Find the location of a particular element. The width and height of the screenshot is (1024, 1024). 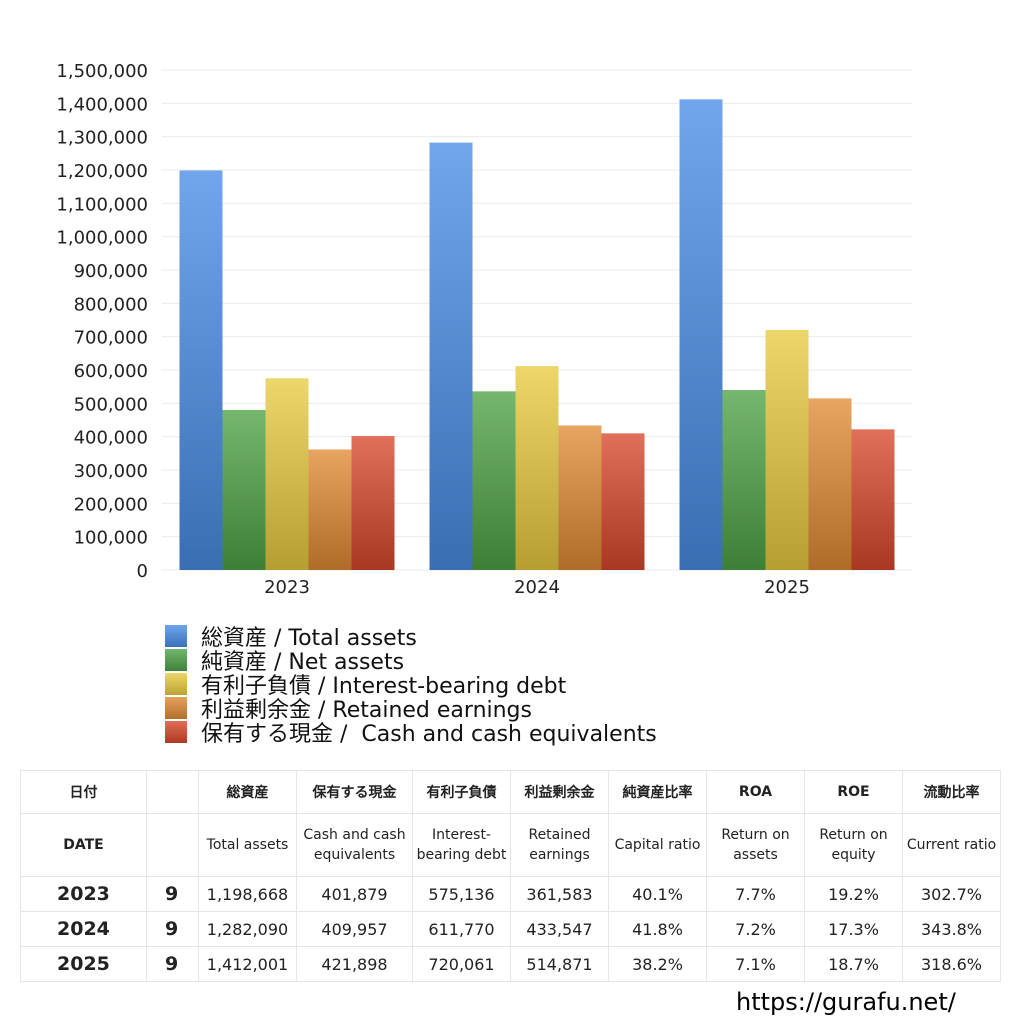

table-cell: 343.8% is located at coordinates (951, 929).